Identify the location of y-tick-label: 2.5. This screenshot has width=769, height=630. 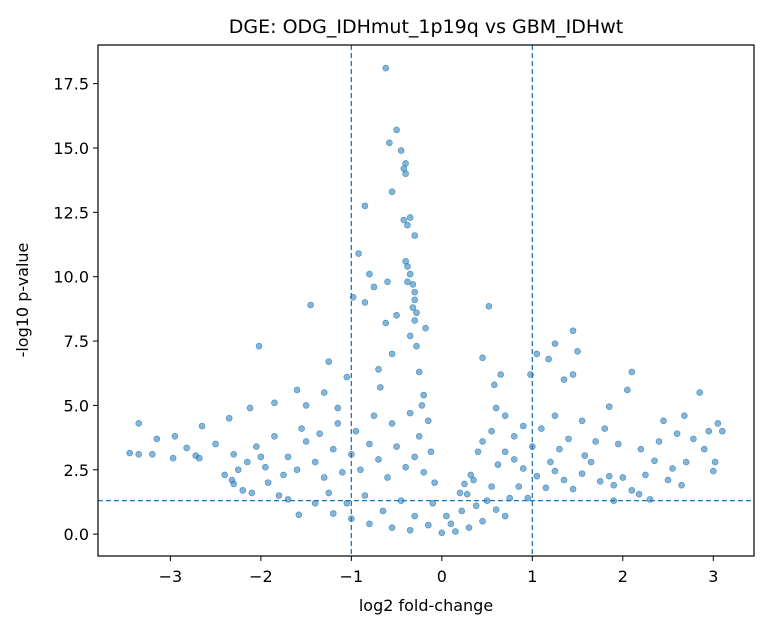
(76, 470).